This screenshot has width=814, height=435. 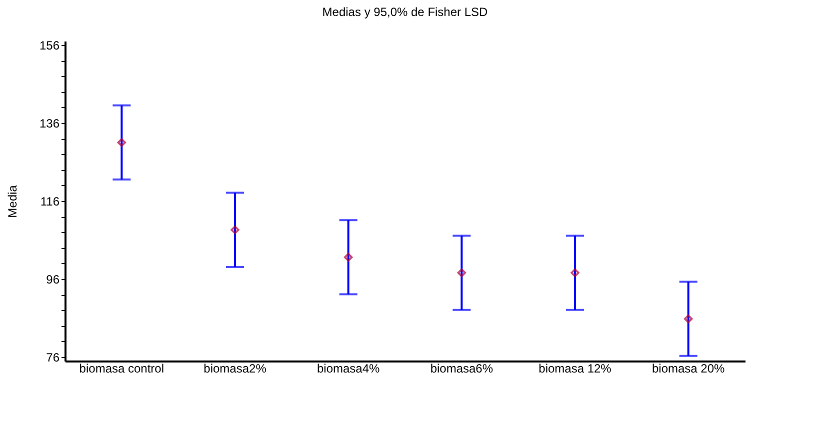 I want to click on y-tick-label: 76, so click(x=53, y=357).